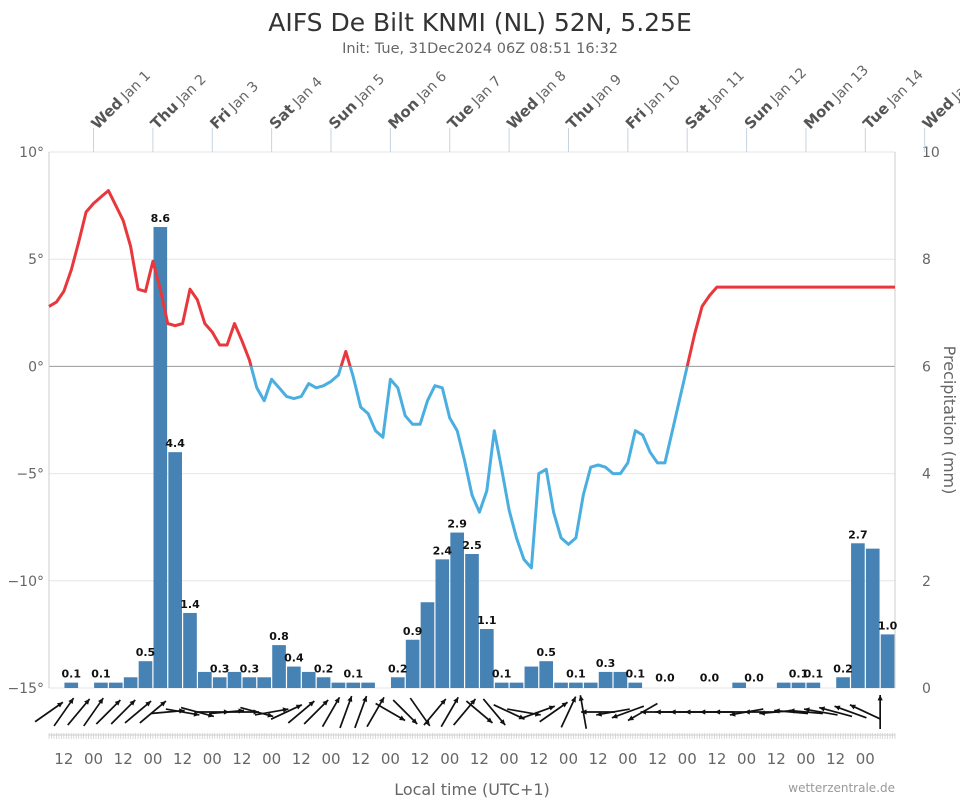 The image size is (960, 800). I want to click on precipitation-label-35: 0.1, so click(576, 674).